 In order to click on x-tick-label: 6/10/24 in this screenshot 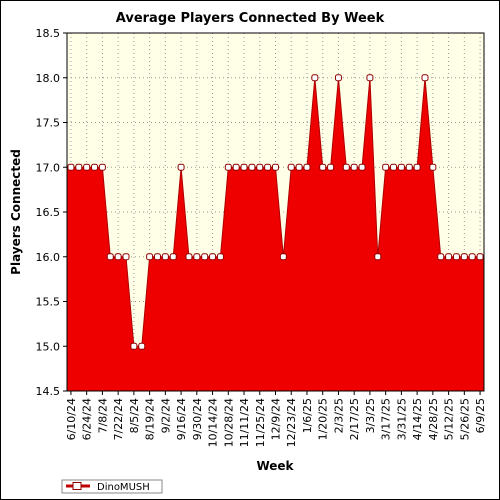, I will do `click(71, 419)`.